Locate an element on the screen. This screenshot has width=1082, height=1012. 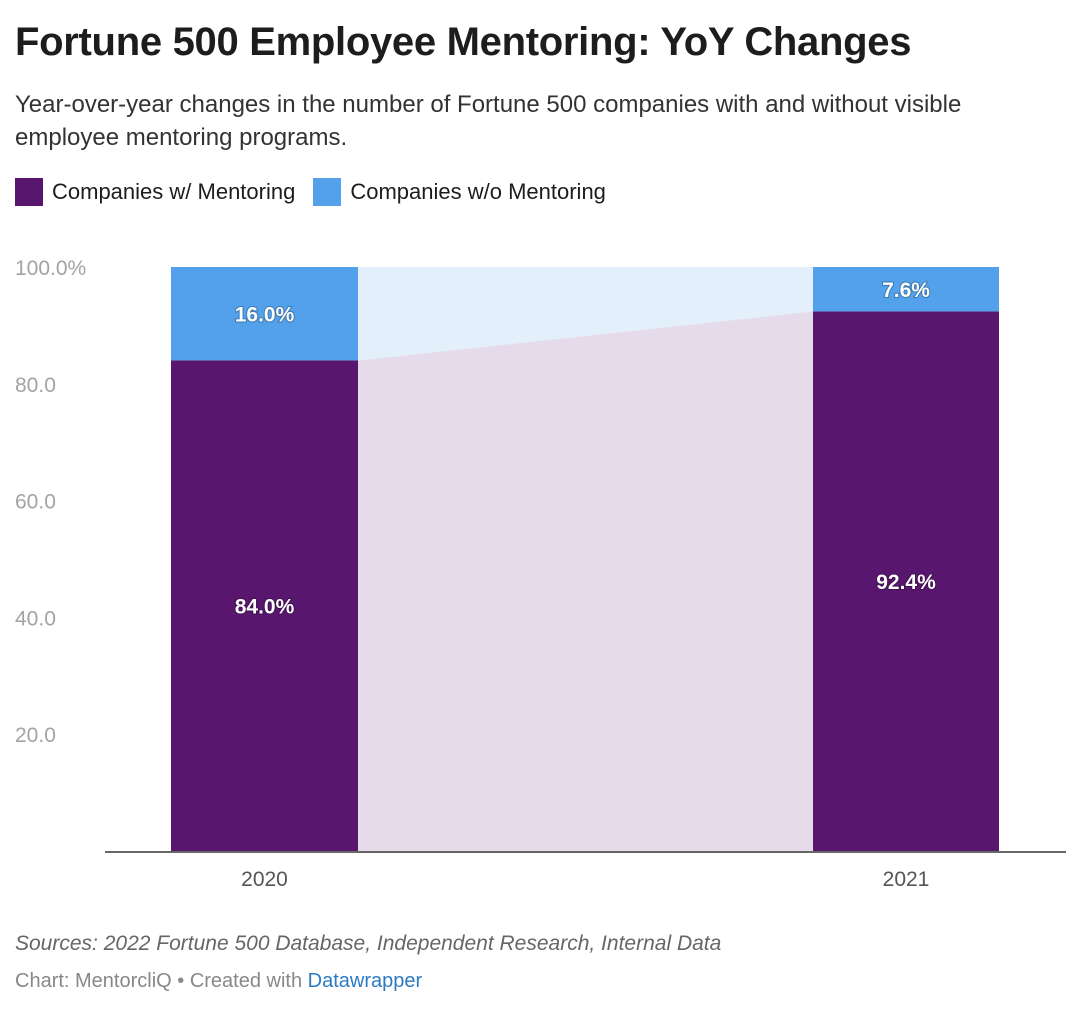
data-label: 84.0% is located at coordinates (265, 607).